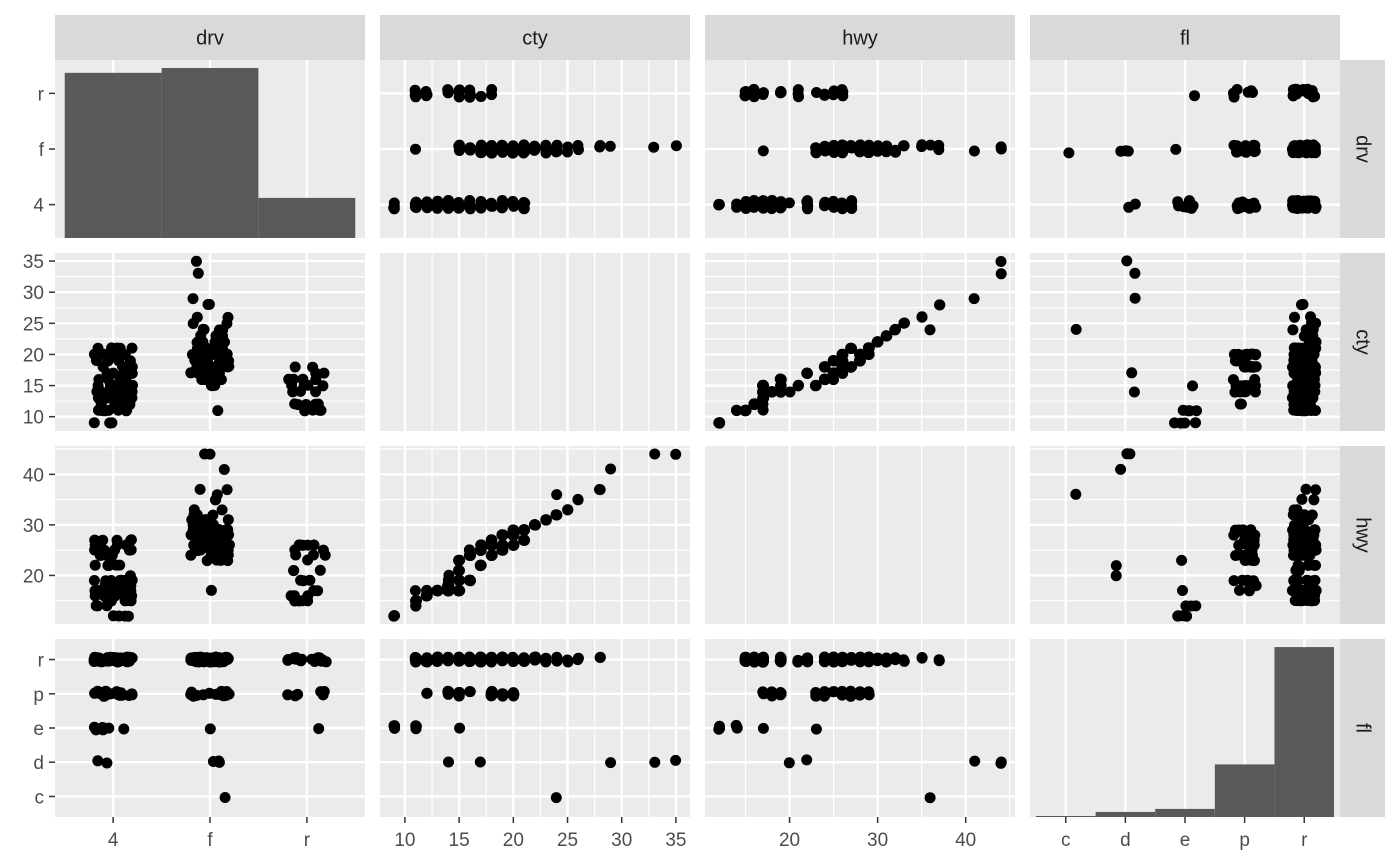 The width and height of the screenshot is (1400, 866). I want to click on histogram-bar-fl-p, so click(1244, 790).